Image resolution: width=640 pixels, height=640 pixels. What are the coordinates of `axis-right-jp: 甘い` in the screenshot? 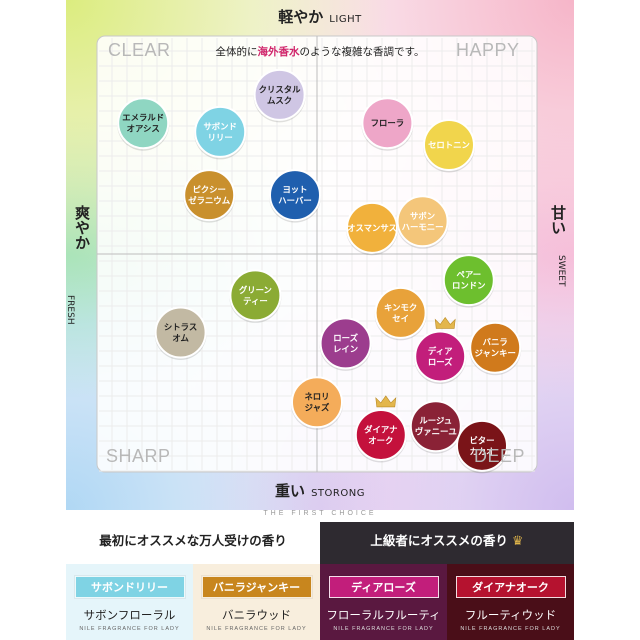 It's located at (558, 220).